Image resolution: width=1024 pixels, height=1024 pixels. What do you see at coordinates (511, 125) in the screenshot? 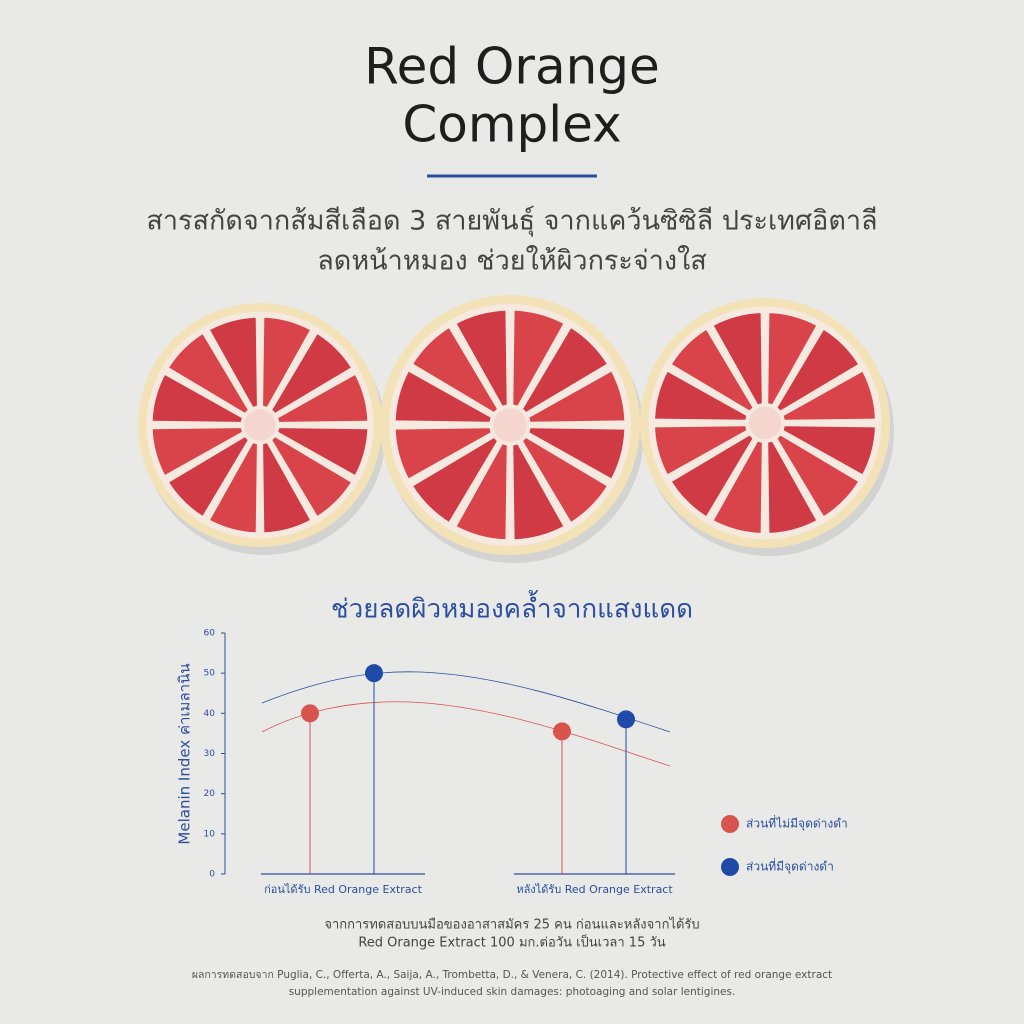
I see `title: Complex` at bounding box center [511, 125].